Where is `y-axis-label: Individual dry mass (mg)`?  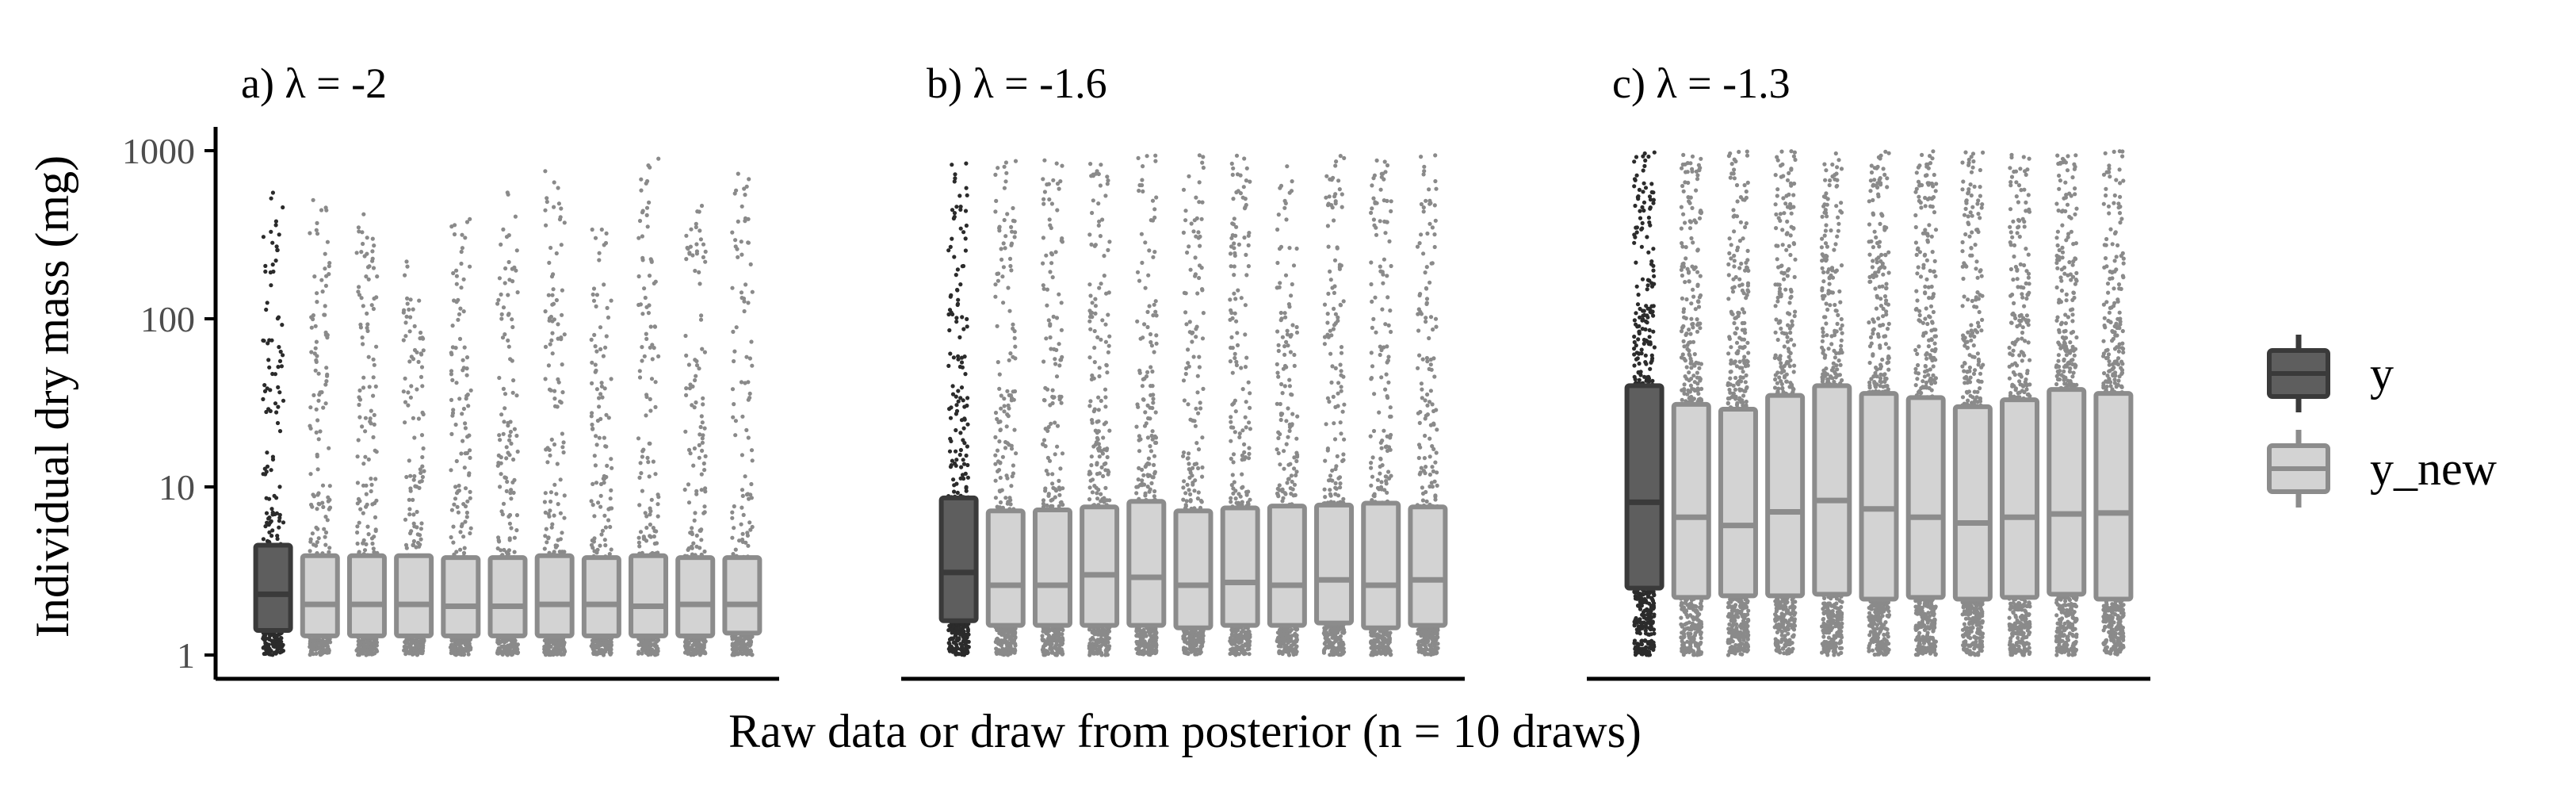
y-axis-label: Individual dry mass (mg) is located at coordinates (52, 396).